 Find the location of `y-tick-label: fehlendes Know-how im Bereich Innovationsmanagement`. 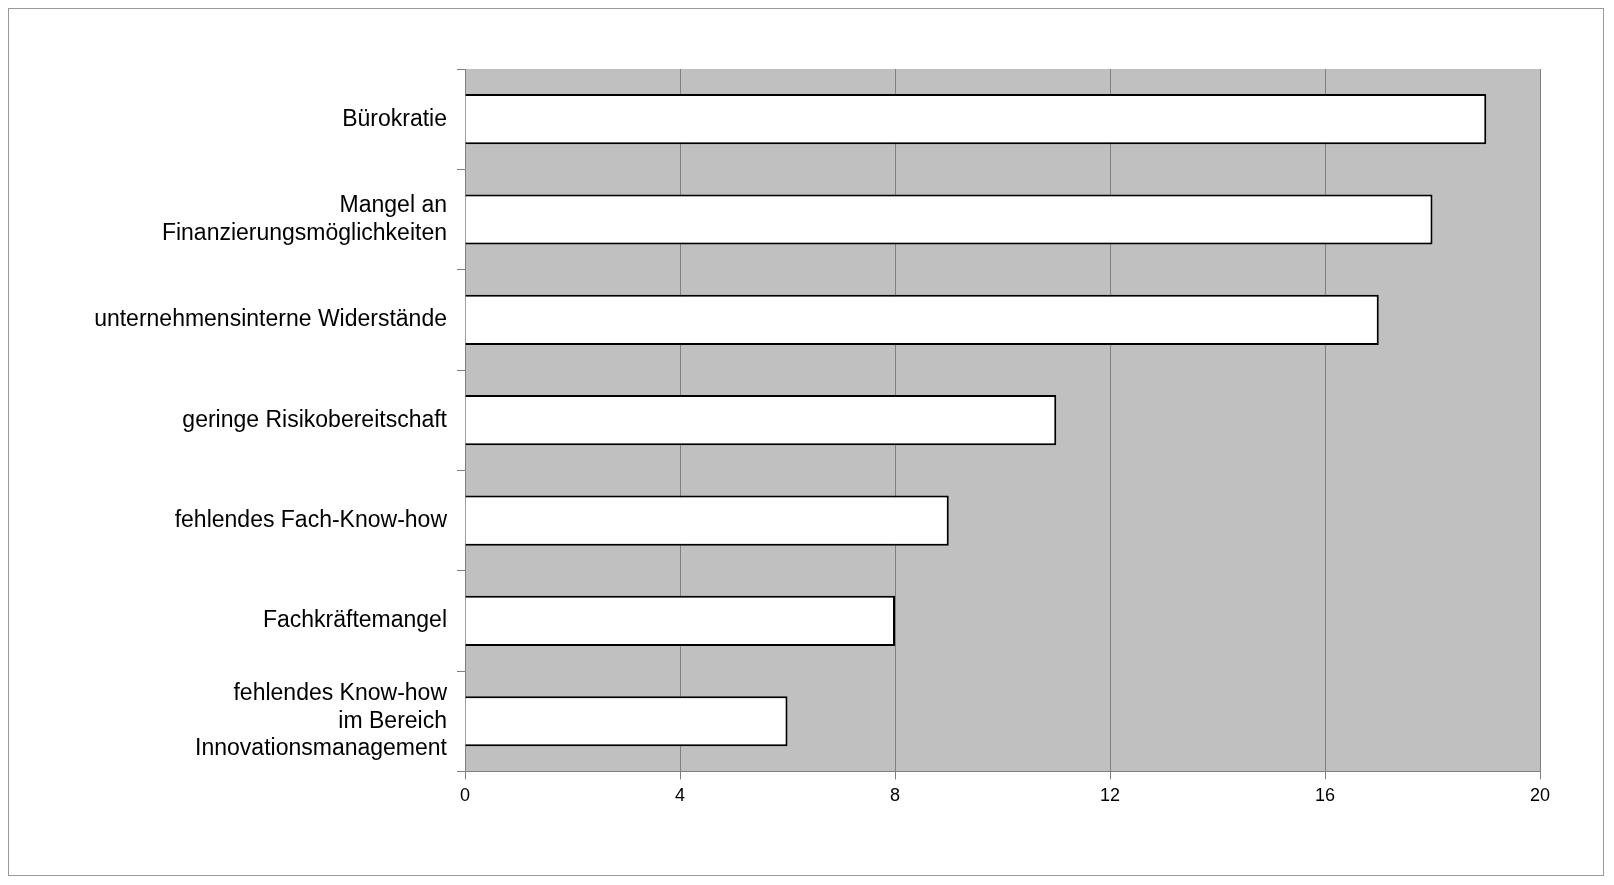

y-tick-label: fehlendes Know-how im Bereich Innovationsmanagement is located at coordinates (321, 719).